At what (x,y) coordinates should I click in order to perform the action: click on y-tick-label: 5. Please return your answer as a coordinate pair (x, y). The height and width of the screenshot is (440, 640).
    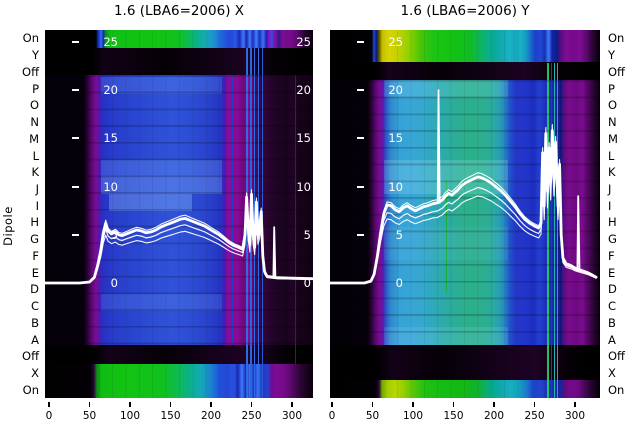
    Looking at the image, I should click on (380, 235).